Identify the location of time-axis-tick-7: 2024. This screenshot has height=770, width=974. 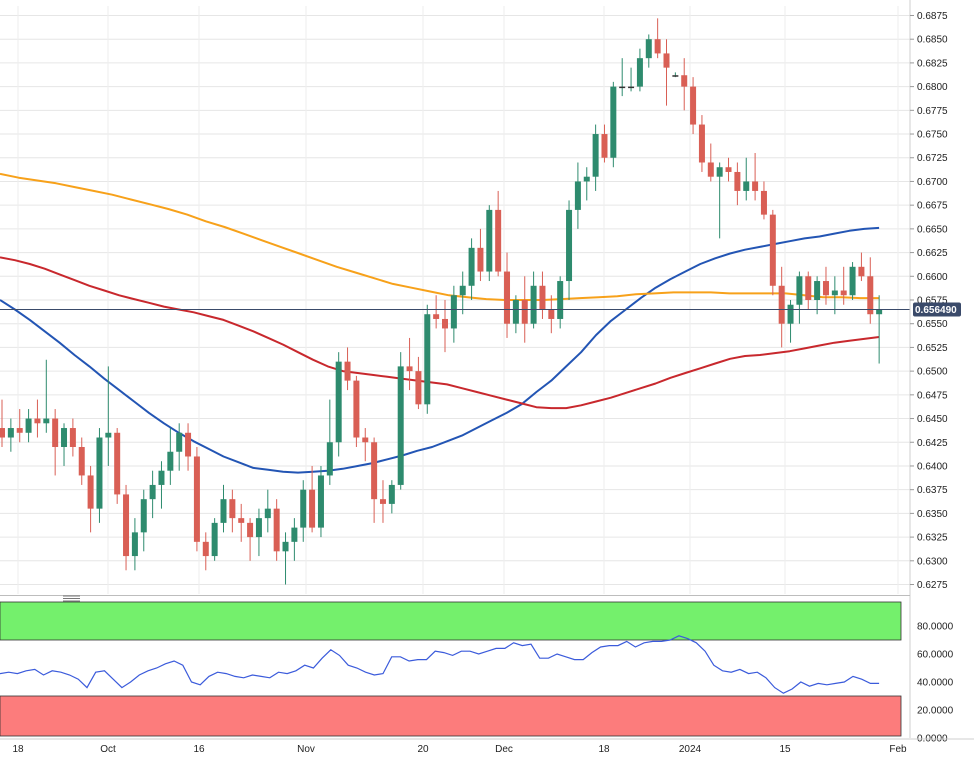
(690, 749).